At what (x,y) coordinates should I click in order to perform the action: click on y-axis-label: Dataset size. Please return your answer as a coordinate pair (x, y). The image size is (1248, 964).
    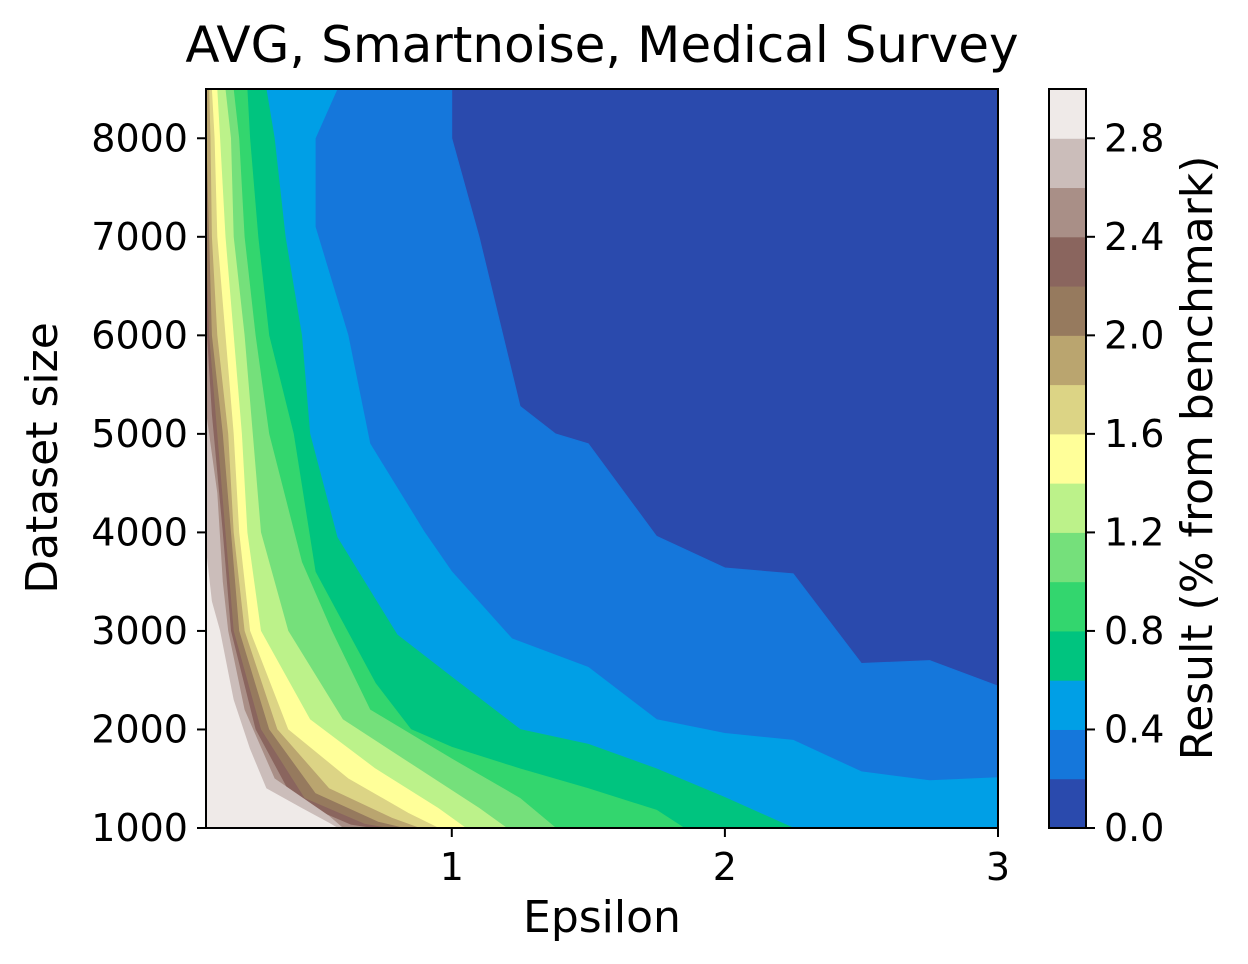
    Looking at the image, I should click on (42, 458).